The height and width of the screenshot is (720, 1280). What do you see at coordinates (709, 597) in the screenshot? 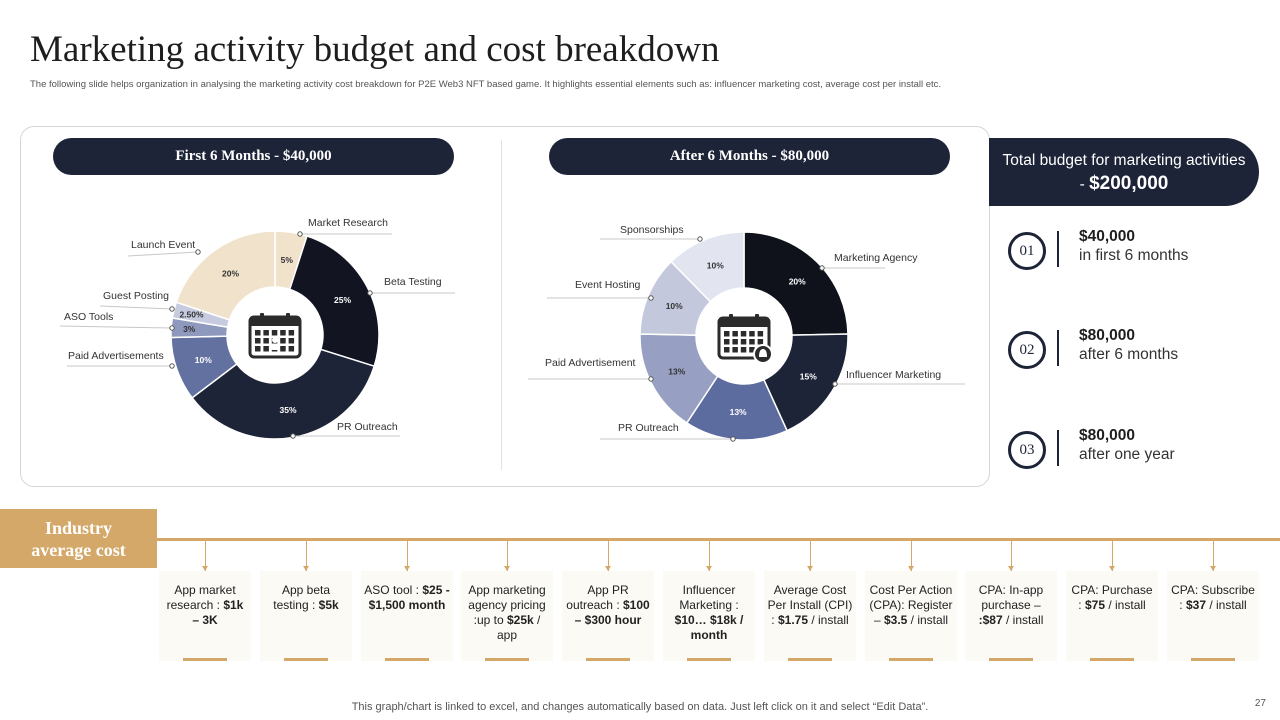
I see `cost-card-label: Influencer Marketing :` at bounding box center [709, 597].